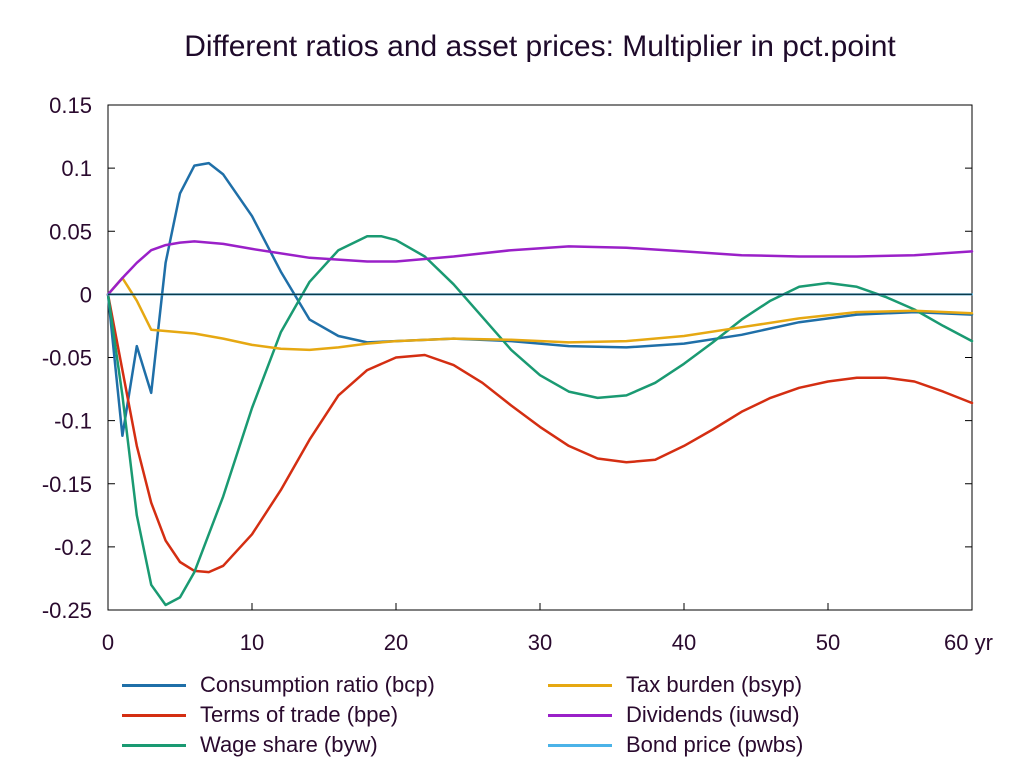 This screenshot has width=1024, height=778. What do you see at coordinates (540, 642) in the screenshot?
I see `x-tick-label: 30` at bounding box center [540, 642].